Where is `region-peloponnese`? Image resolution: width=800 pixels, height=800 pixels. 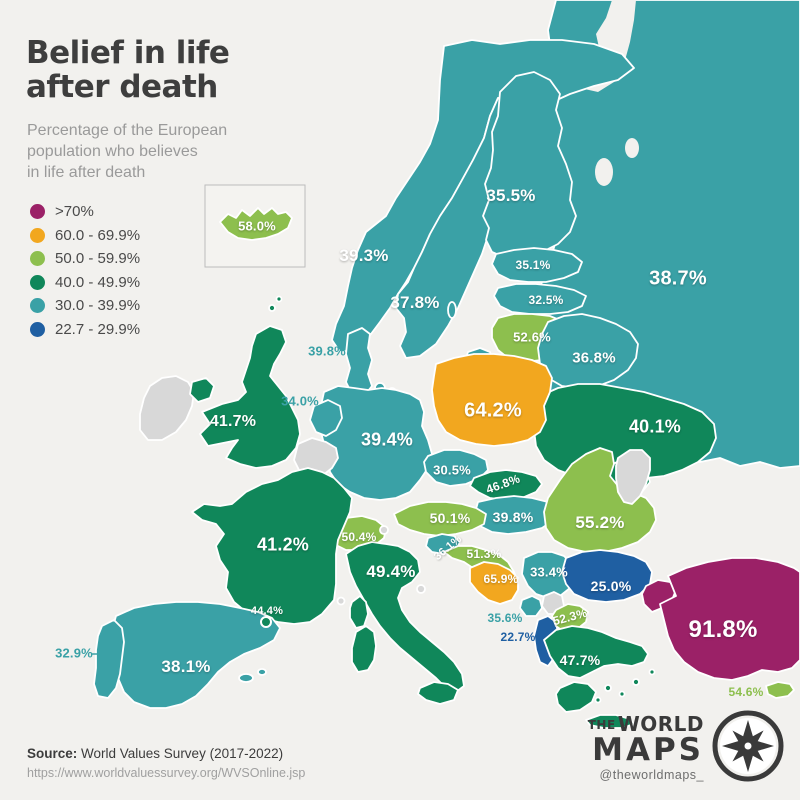 region-peloponnese is located at coordinates (576, 697).